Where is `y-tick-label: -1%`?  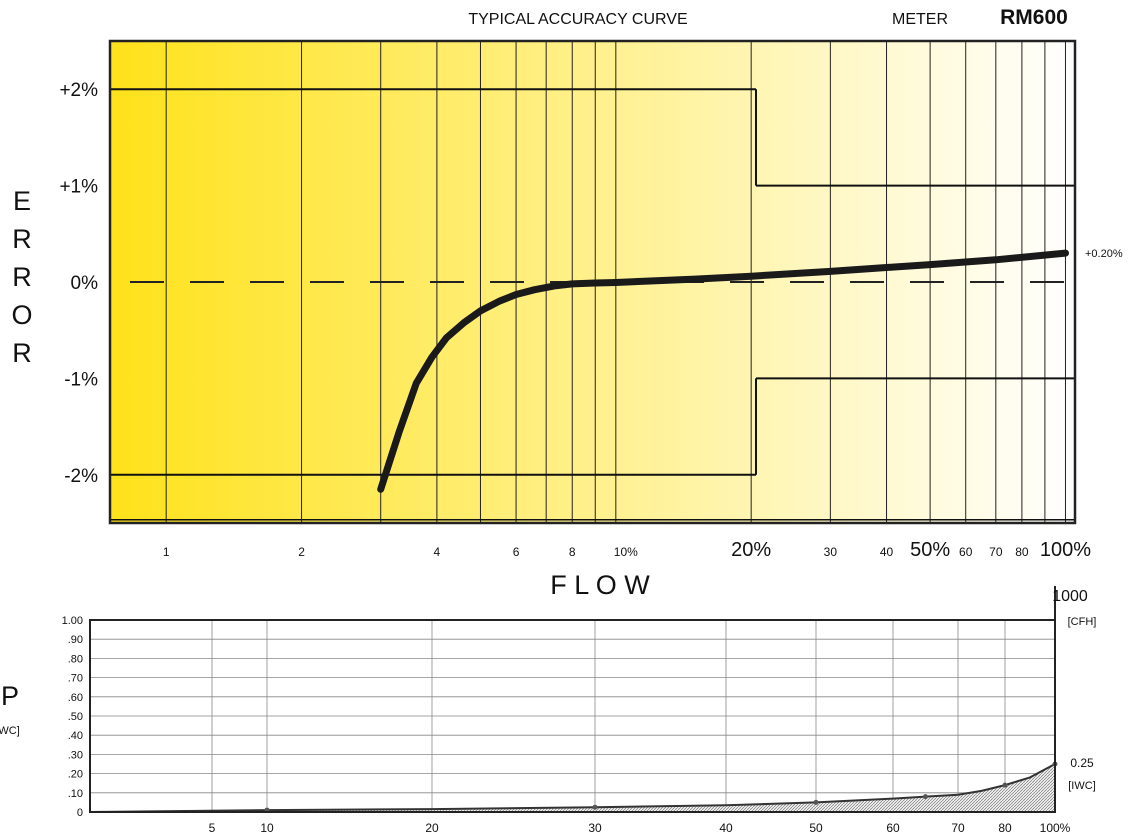
y-tick-label: -1% is located at coordinates (81, 379).